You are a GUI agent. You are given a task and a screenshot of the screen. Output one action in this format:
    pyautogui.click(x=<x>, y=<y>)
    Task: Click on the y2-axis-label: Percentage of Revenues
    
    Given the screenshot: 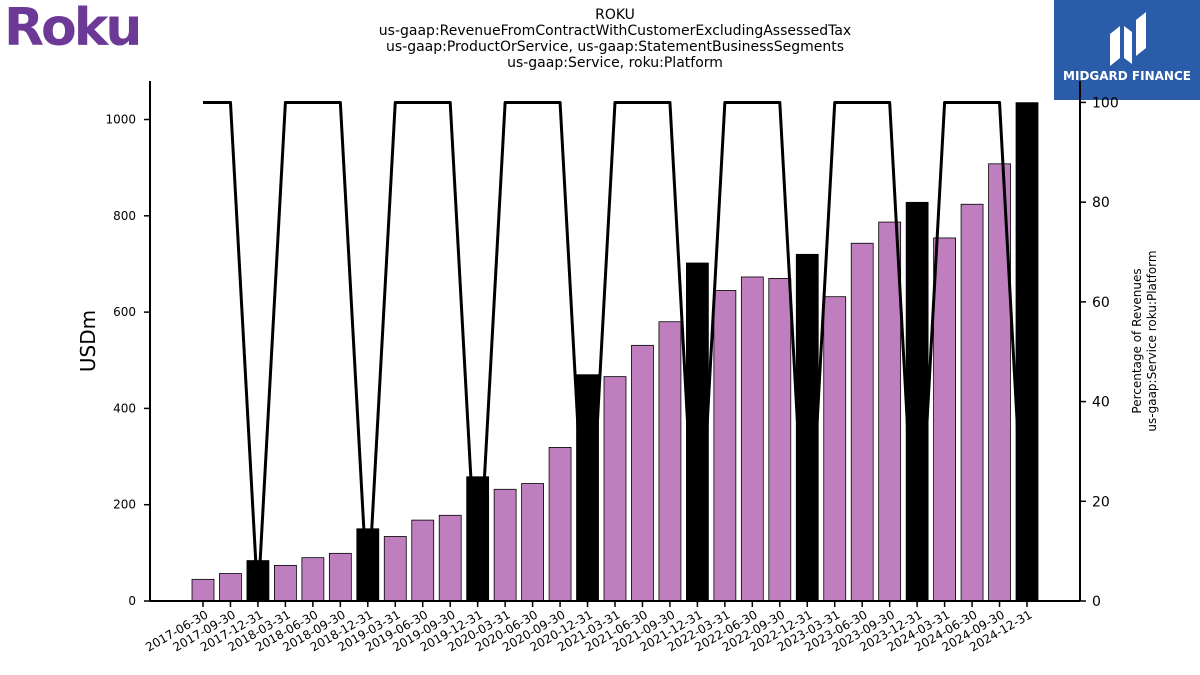 What is the action you would take?
    pyautogui.click(x=1137, y=340)
    